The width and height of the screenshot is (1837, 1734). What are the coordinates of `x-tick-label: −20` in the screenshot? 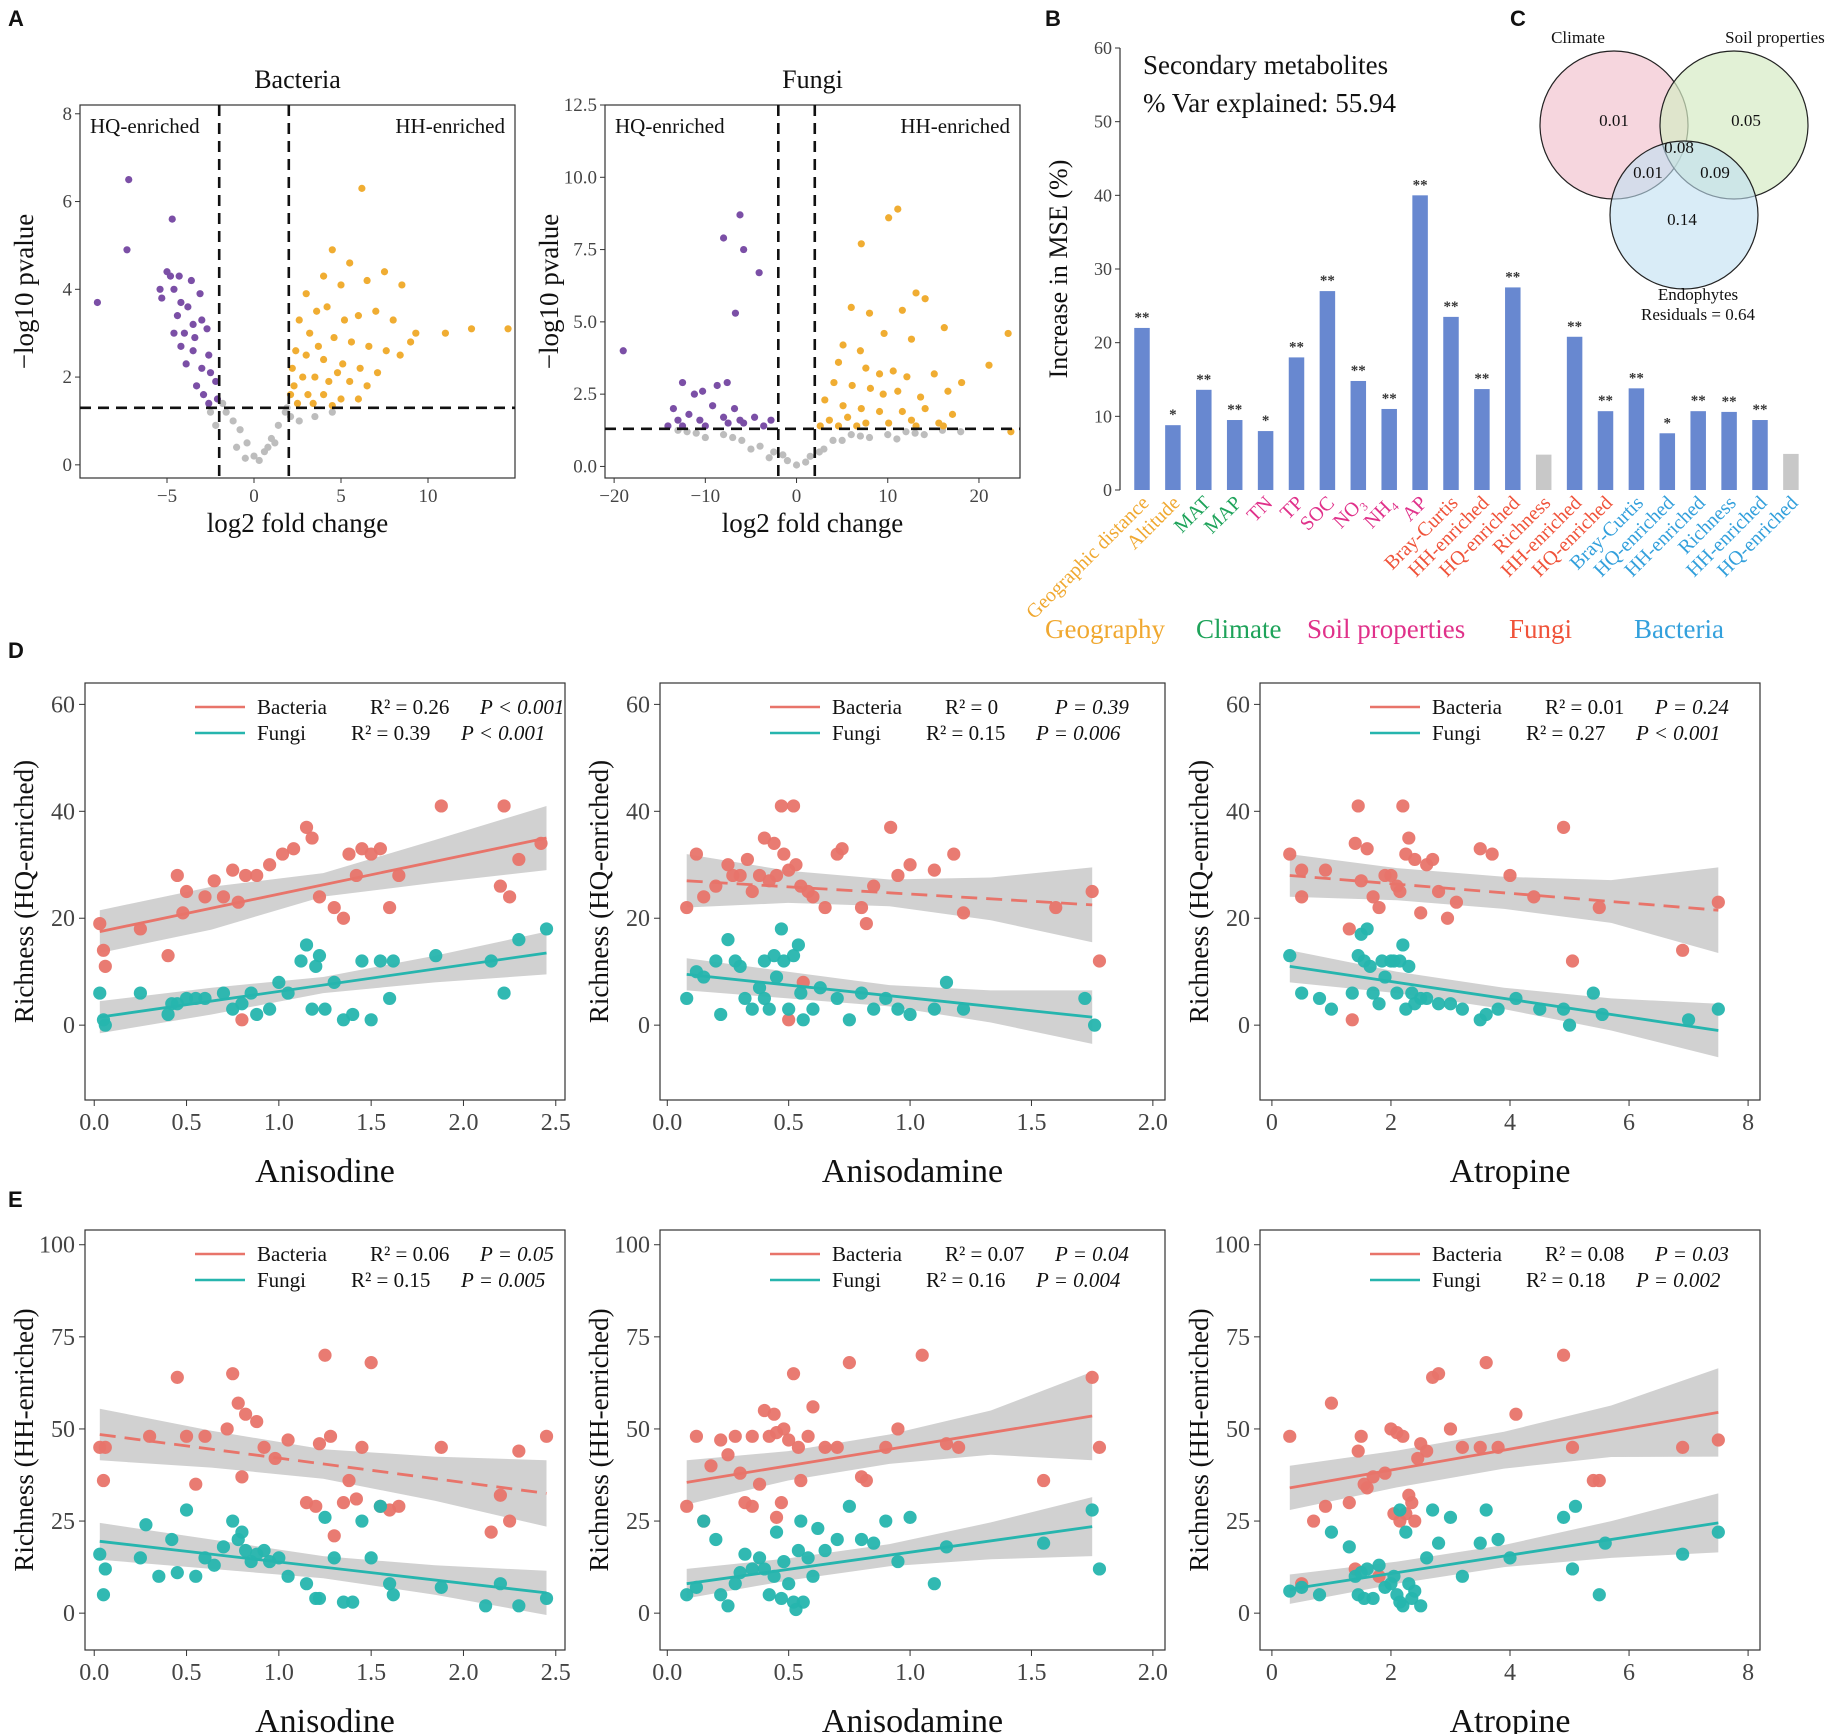 It's located at (614, 496).